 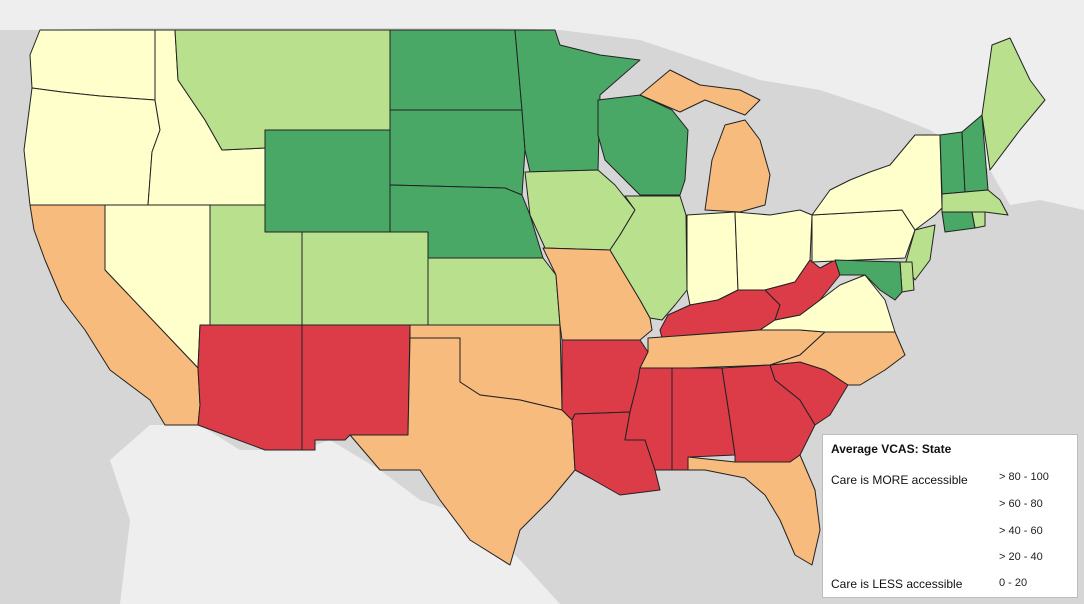 What do you see at coordinates (356, 387) in the screenshot?
I see `state-NM` at bounding box center [356, 387].